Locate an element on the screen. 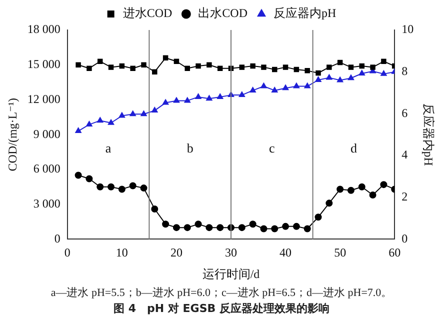 Image resolution: width=443 pixels, height=331 pixels. y2-tick-label: 4 is located at coordinates (405, 155).